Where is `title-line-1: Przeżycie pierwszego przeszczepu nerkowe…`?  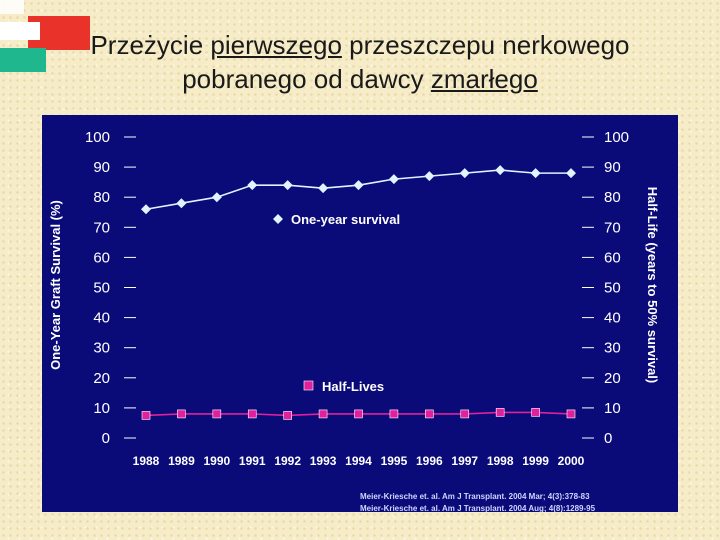 title-line-1: Przeżycie pierwszego przeszczepu nerkowe… is located at coordinates (360, 45).